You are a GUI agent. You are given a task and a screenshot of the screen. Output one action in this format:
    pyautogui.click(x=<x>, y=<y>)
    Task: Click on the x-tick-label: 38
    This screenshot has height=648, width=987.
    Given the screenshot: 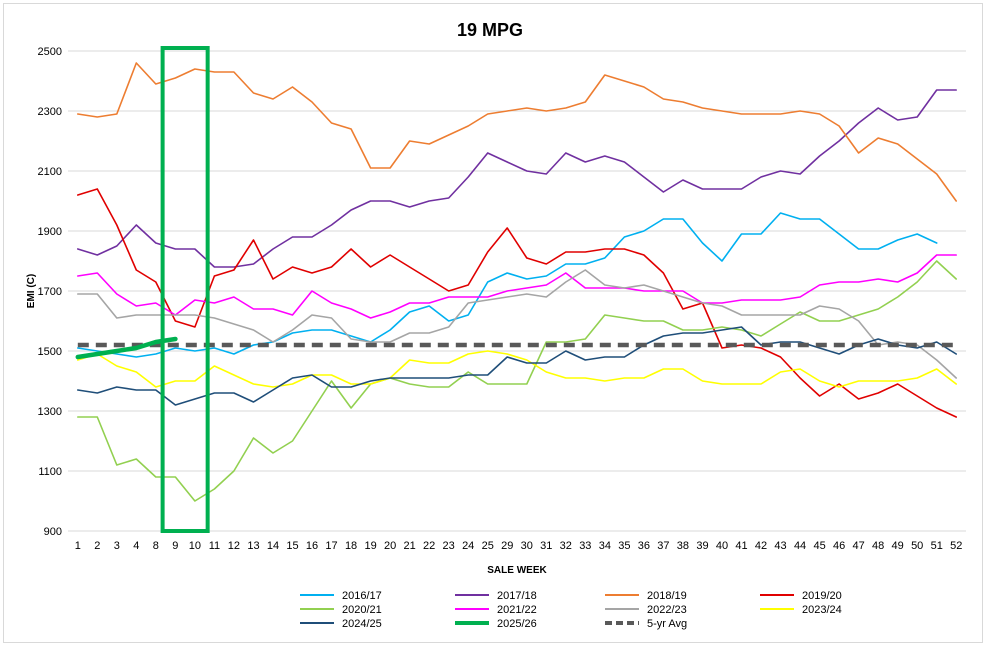 What is the action you would take?
    pyautogui.click(x=683, y=546)
    